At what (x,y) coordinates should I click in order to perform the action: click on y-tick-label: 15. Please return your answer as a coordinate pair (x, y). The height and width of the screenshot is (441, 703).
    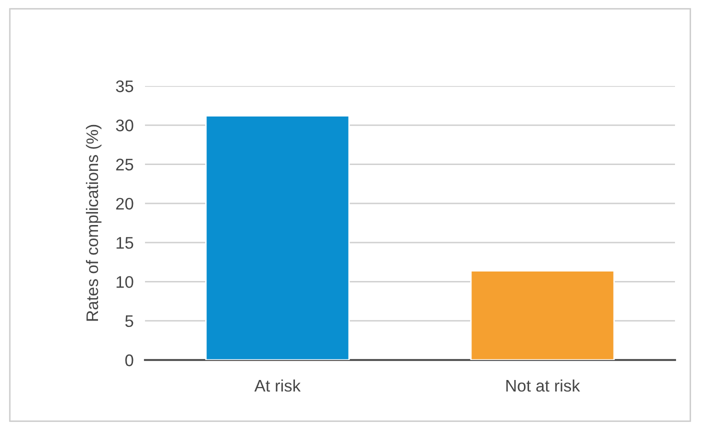
    Looking at the image, I should click on (125, 243).